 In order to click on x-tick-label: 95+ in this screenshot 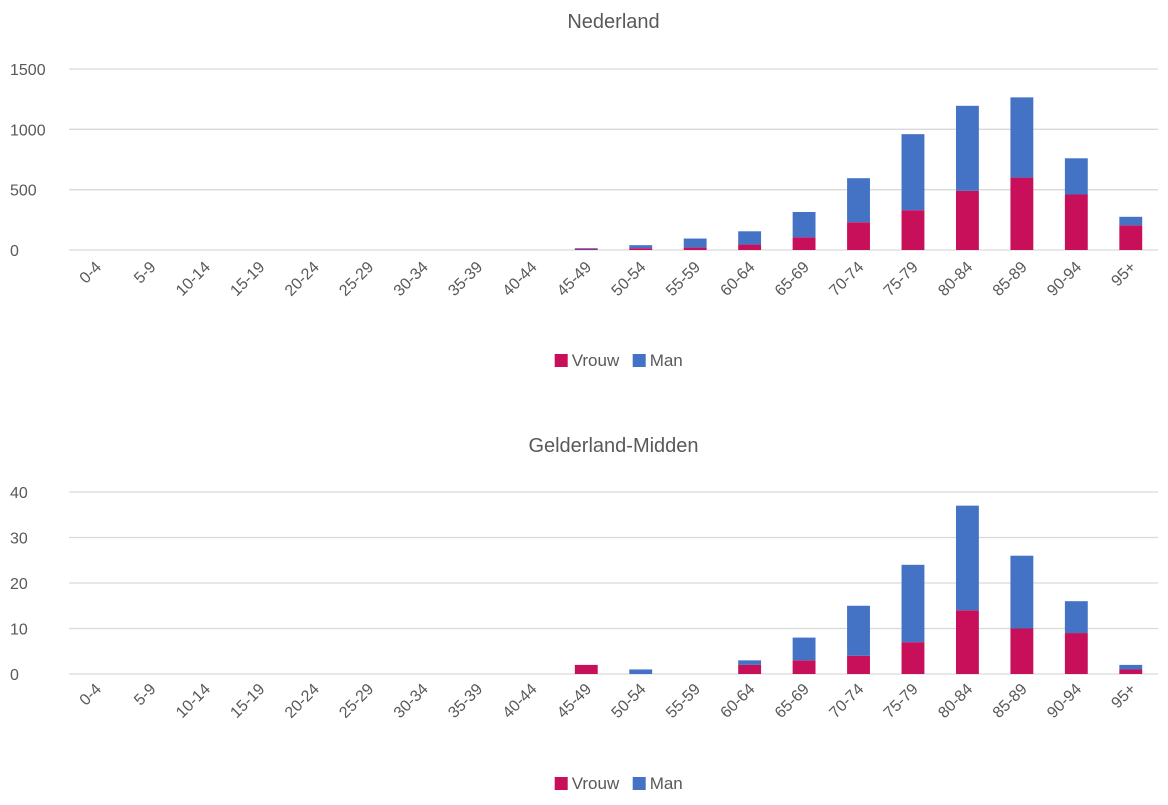, I will do `click(1123, 696)`.